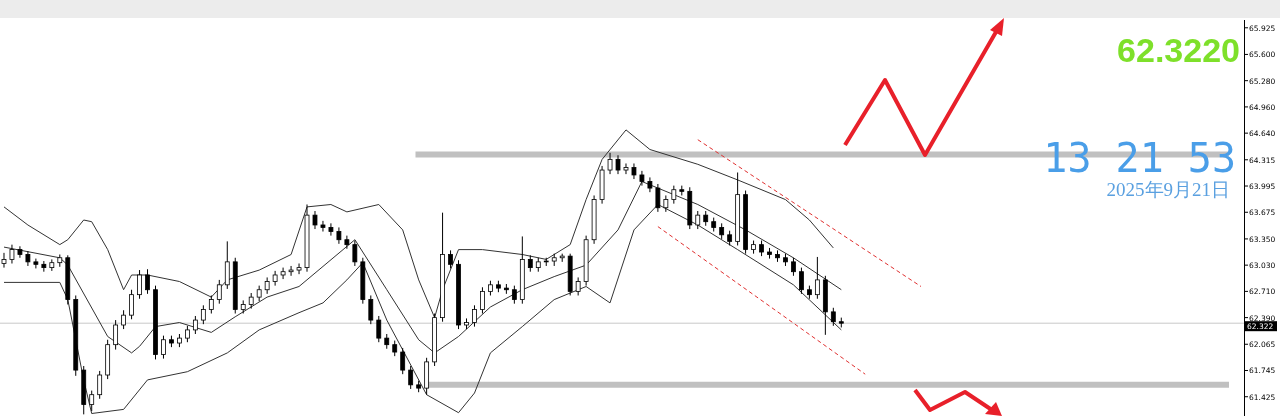  What do you see at coordinates (1178, 50) in the screenshot?
I see `annotation: 62.3220` at bounding box center [1178, 50].